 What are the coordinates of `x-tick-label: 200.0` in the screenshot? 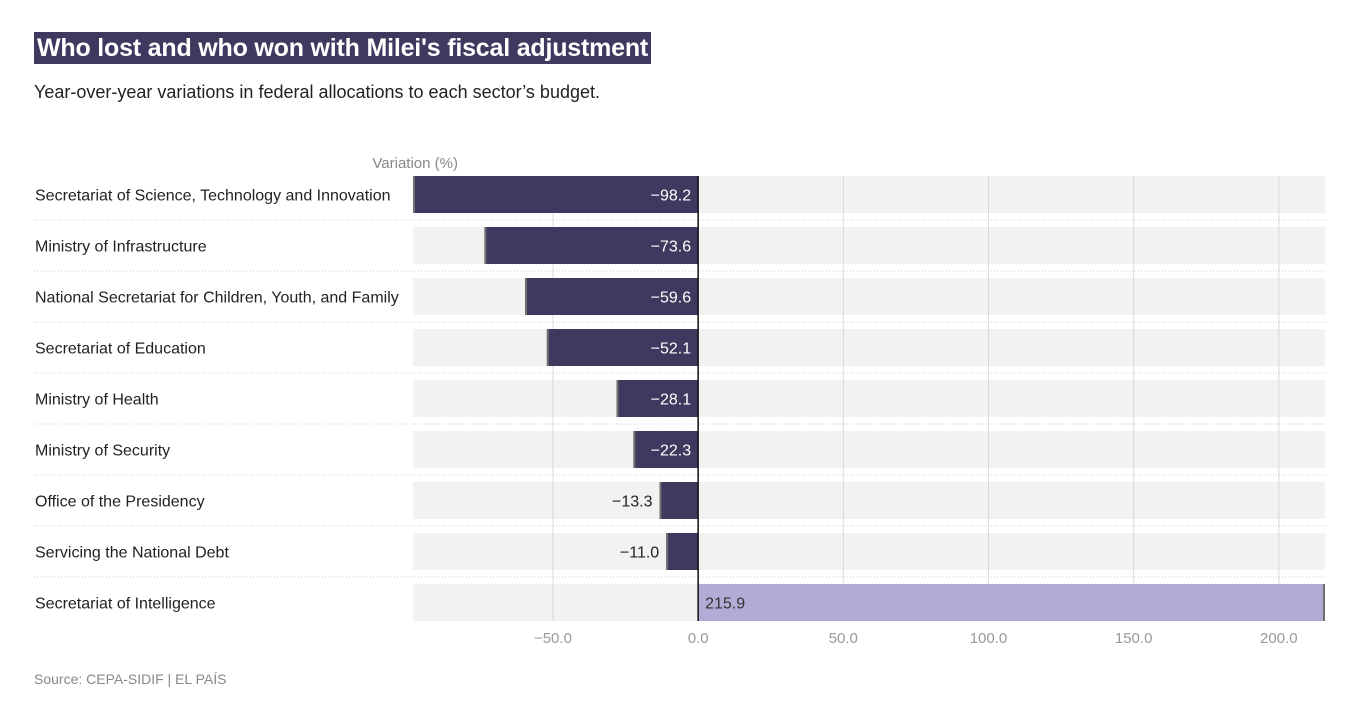 It's located at (1279, 638).